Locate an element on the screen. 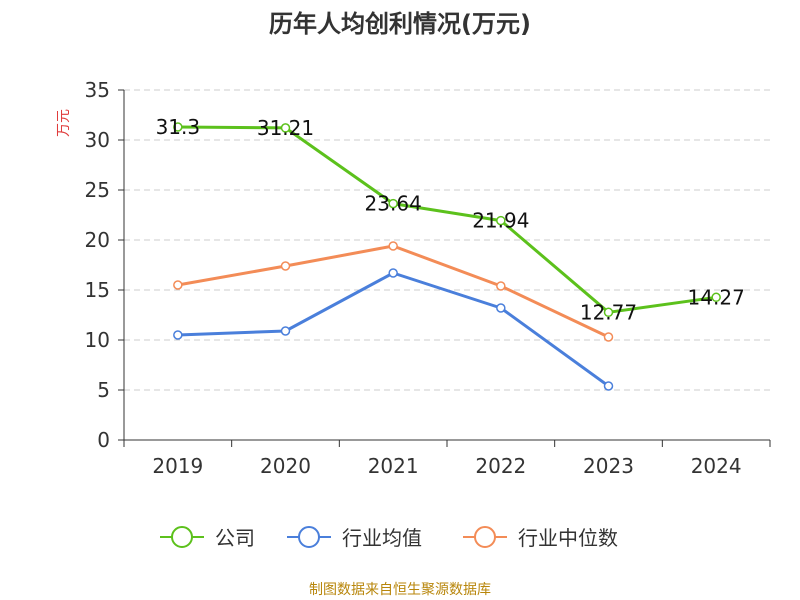  y-tick-label: 35 is located at coordinates (97, 90).